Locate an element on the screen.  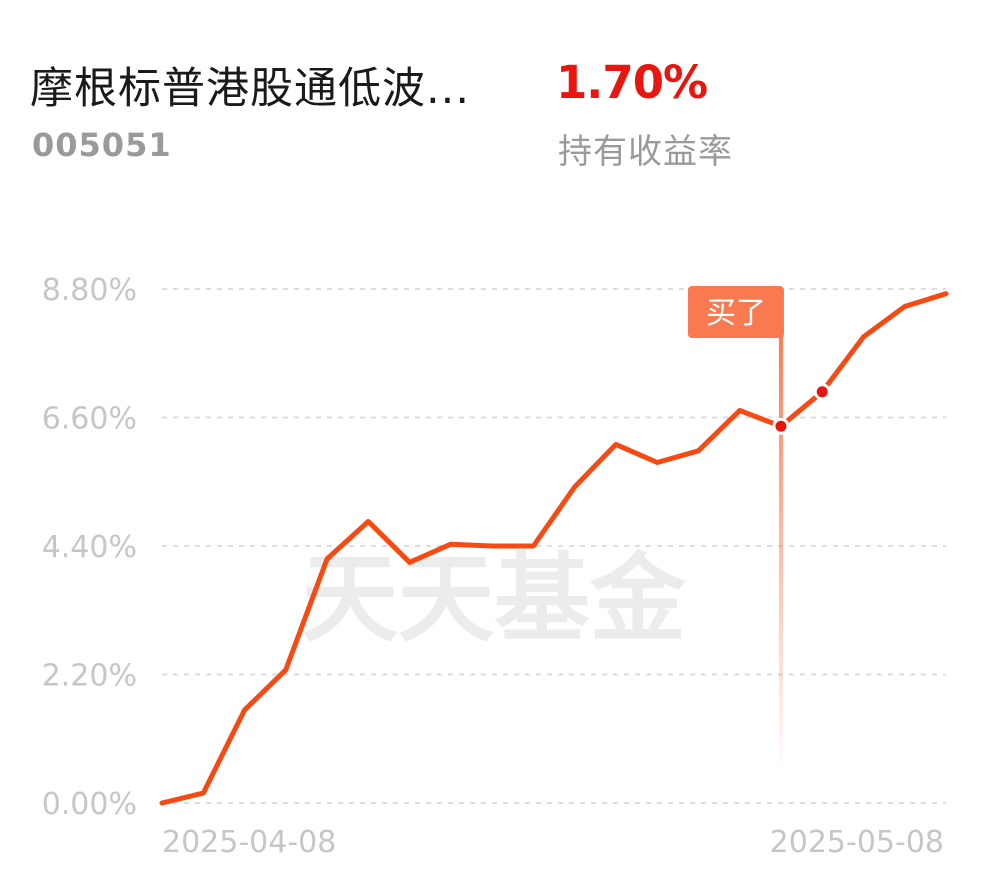
y-tick-label: 4.40% is located at coordinates (89, 547).